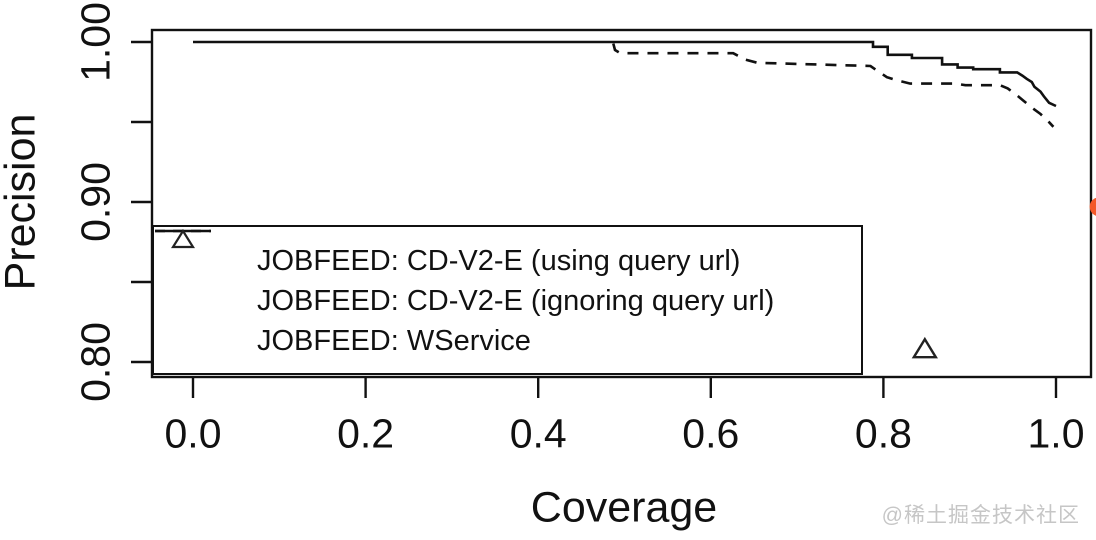  What do you see at coordinates (499, 260) in the screenshot?
I see `legend-label: JOBFEED: CD-V2-E (using query url)` at bounding box center [499, 260].